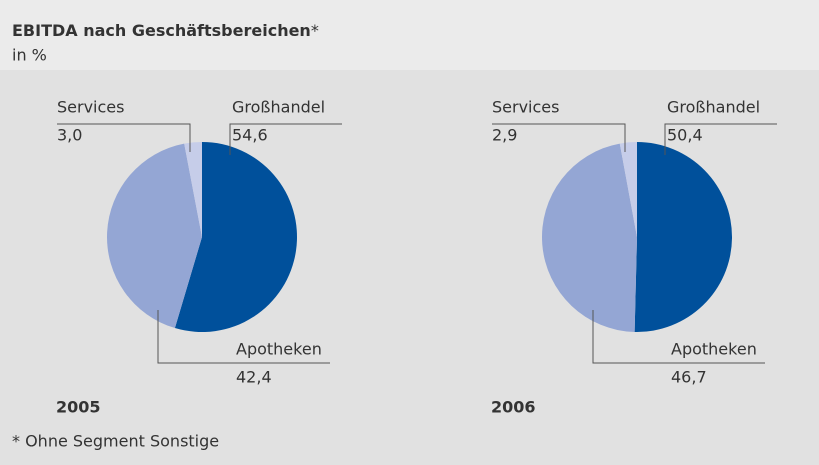 This screenshot has height=465, width=819. Describe the element at coordinates (161, 30) in the screenshot. I see `title-text: EBITDA nach Geschäftsbereichen` at that location.